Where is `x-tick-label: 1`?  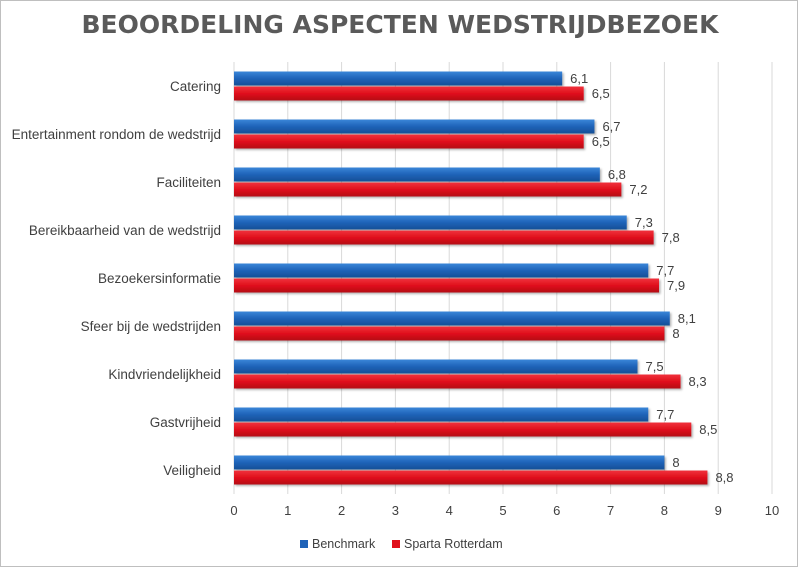 x-tick-label: 1 is located at coordinates (287, 510).